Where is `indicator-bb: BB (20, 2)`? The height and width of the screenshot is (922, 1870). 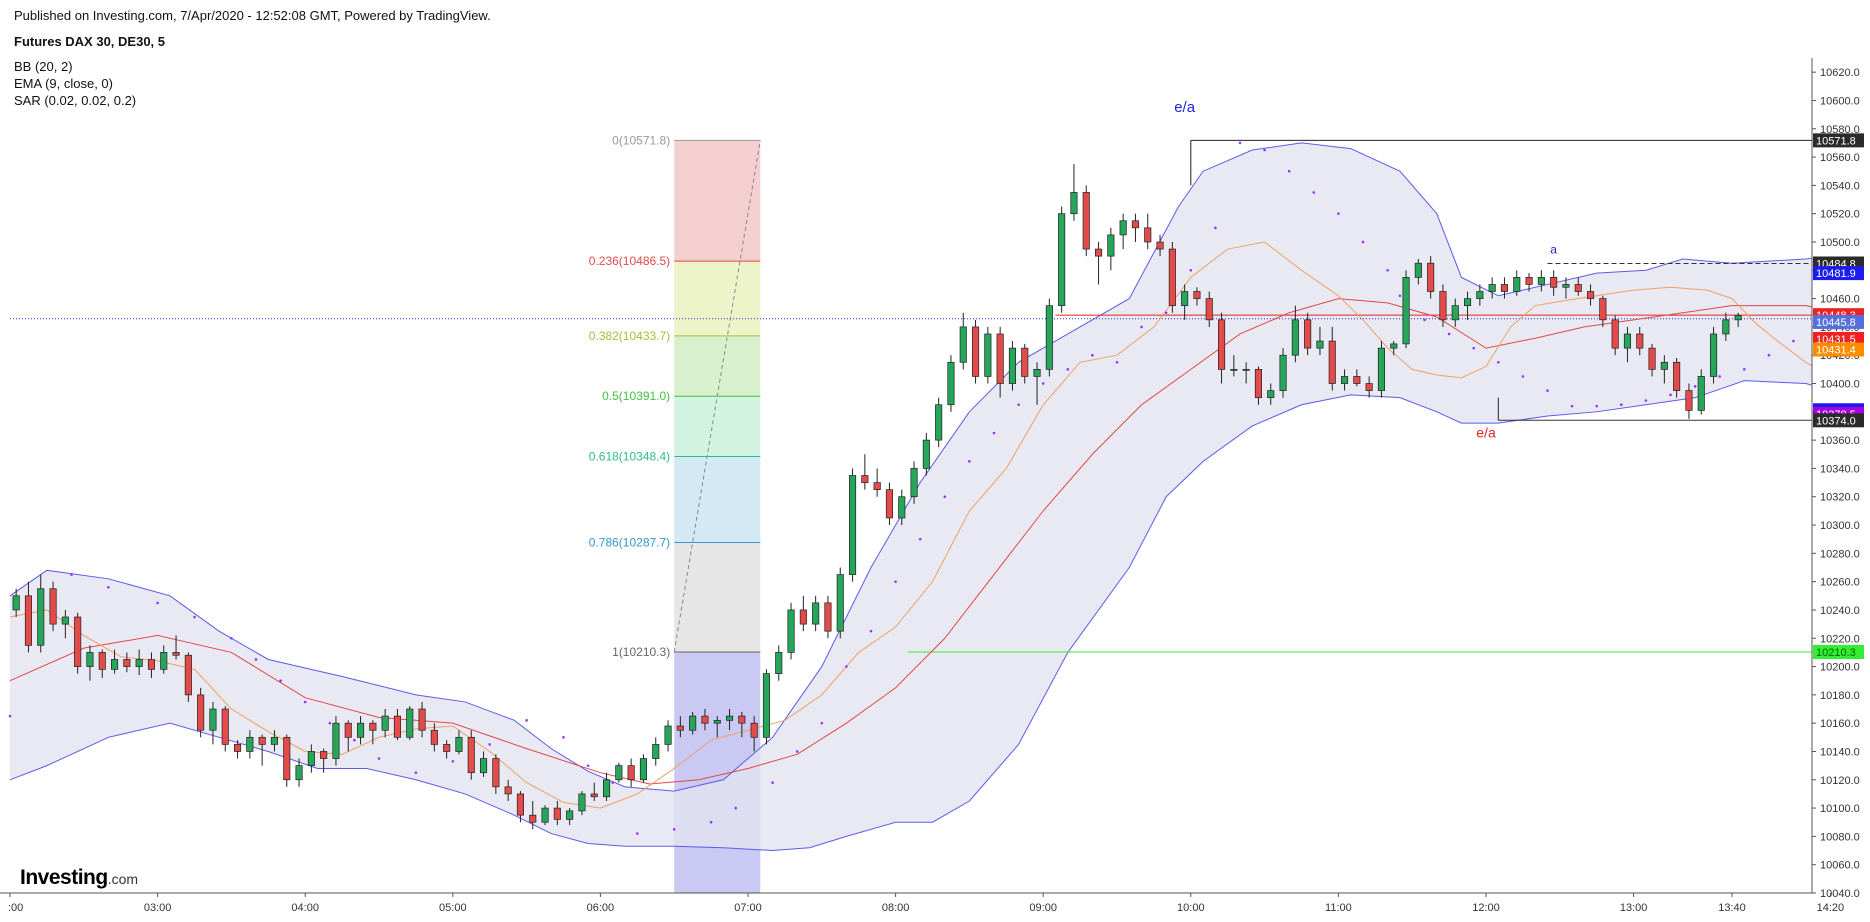
indicator-bb: BB (20, 2) is located at coordinates (43, 66).